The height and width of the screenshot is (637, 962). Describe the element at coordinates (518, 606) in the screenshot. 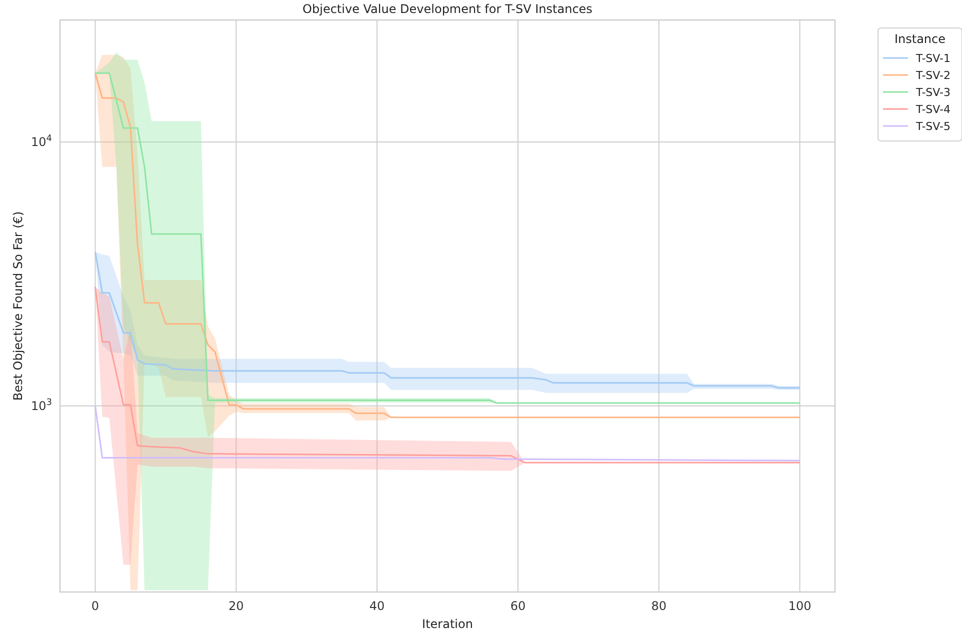

I see `x-tick-label: 60` at that location.